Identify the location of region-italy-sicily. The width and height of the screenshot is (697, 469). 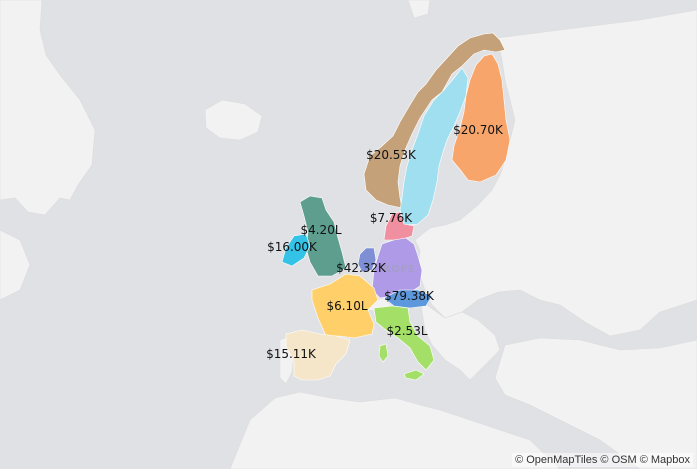
(414, 375).